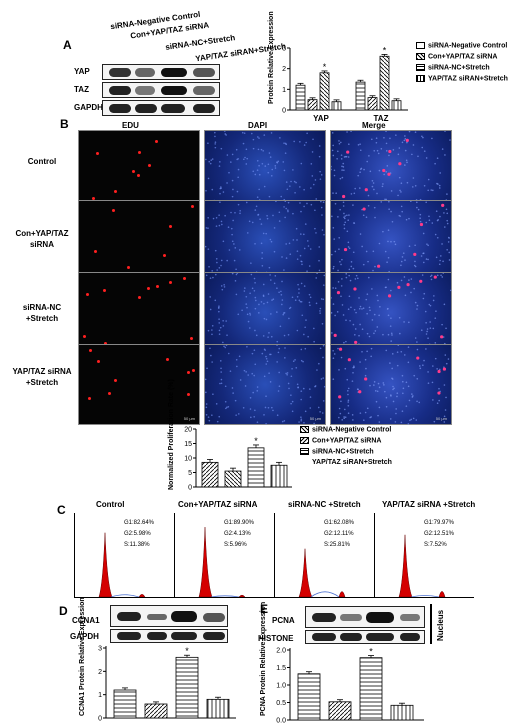 The height and width of the screenshot is (725, 520). What do you see at coordinates (462, 78) in the screenshot?
I see `legend-item: YAP/TAZ siRAN+Stretch` at bounding box center [462, 78].